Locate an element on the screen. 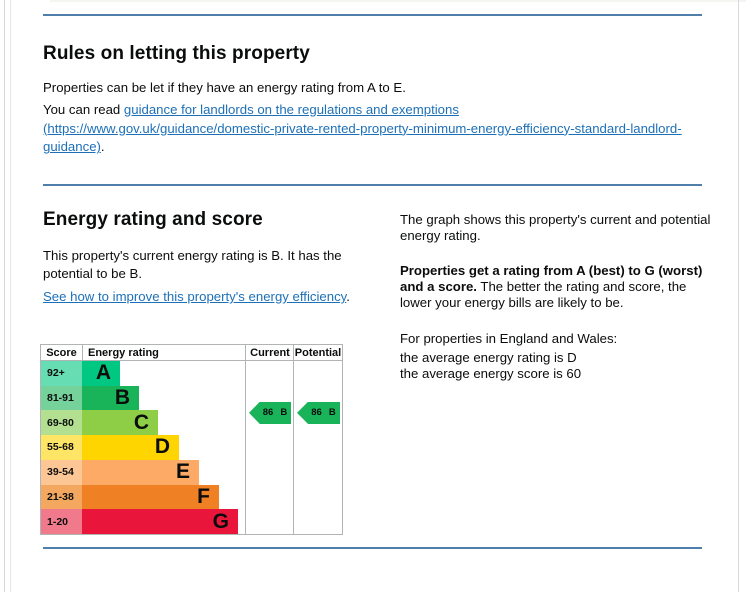 The image size is (751, 592). potential-rating-arrow: 86 B is located at coordinates (318, 413).